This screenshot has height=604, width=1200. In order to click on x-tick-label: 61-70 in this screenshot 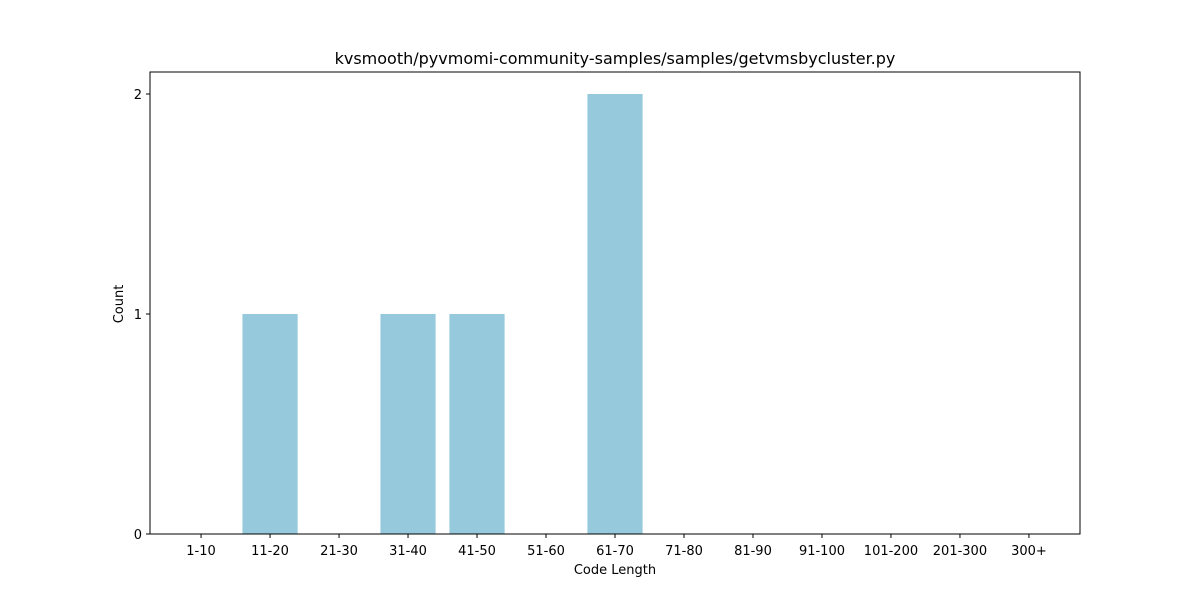, I will do `click(615, 551)`.